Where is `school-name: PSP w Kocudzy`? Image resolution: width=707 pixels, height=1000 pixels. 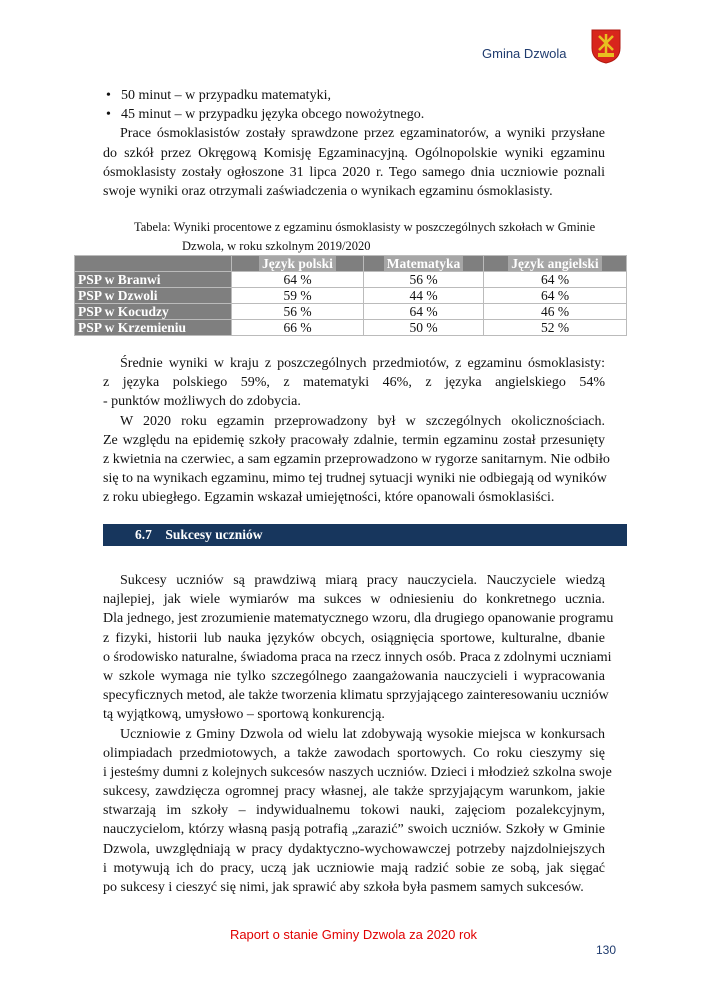 school-name: PSP w Kocudzy is located at coordinates (153, 311).